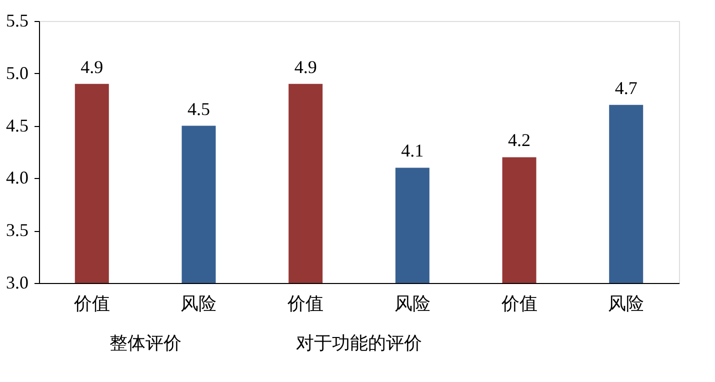 The image size is (715, 382). What do you see at coordinates (412, 150) in the screenshot?
I see `data-label: 4.1` at bounding box center [412, 150].